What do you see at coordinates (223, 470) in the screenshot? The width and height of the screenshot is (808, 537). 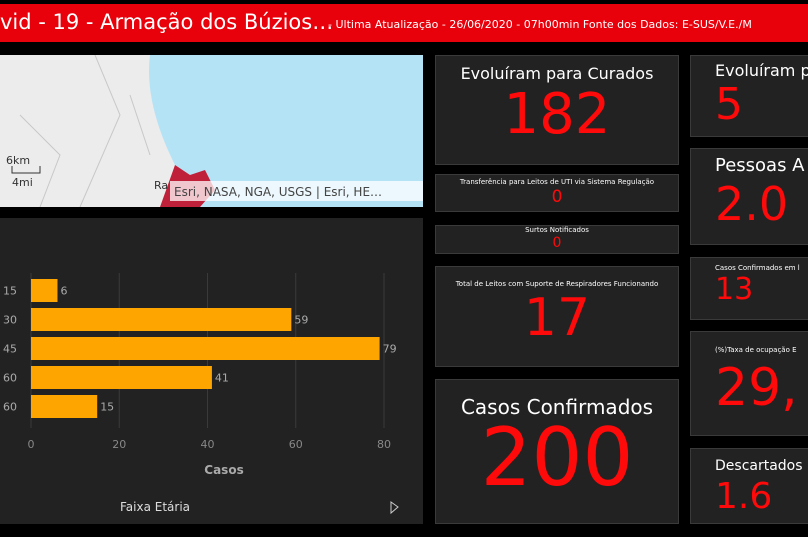 I see `x-axis-label: Casos` at bounding box center [223, 470].